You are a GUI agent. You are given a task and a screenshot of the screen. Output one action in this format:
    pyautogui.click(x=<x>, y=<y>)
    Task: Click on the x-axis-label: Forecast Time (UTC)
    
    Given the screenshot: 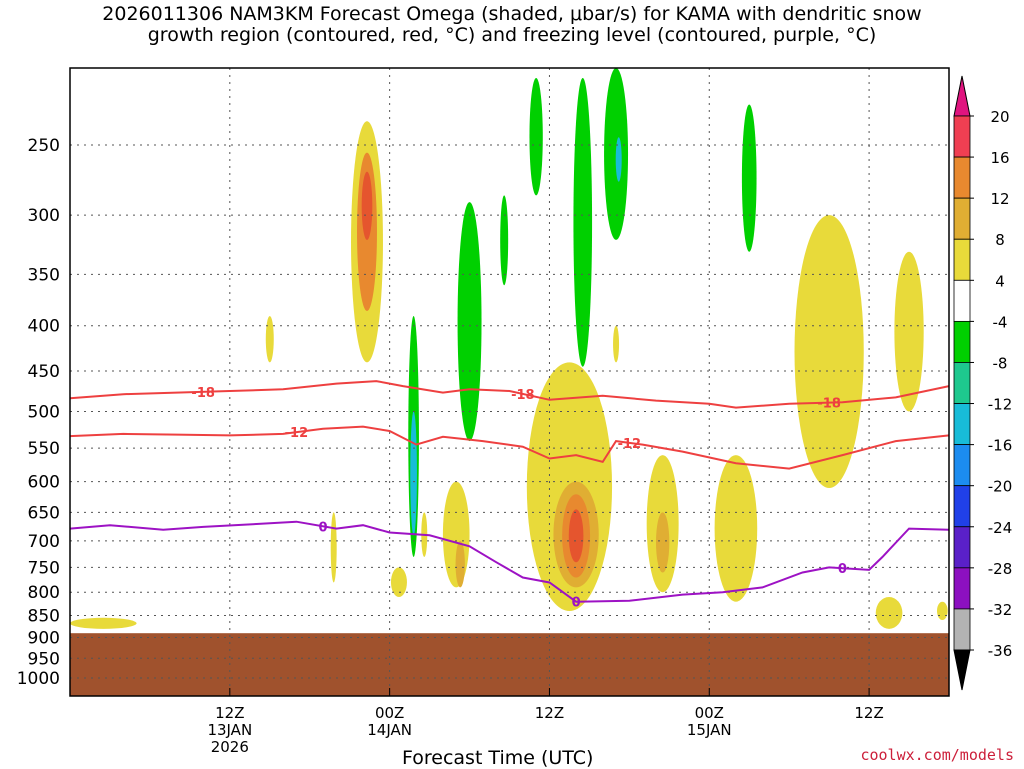 What is the action you would take?
    pyautogui.click(x=498, y=758)
    